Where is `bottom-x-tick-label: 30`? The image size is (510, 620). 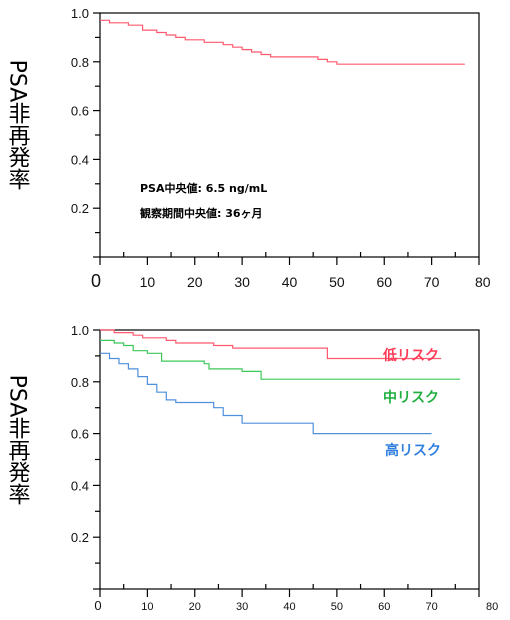 bottom-x-tick-label: 30 is located at coordinates (242, 607).